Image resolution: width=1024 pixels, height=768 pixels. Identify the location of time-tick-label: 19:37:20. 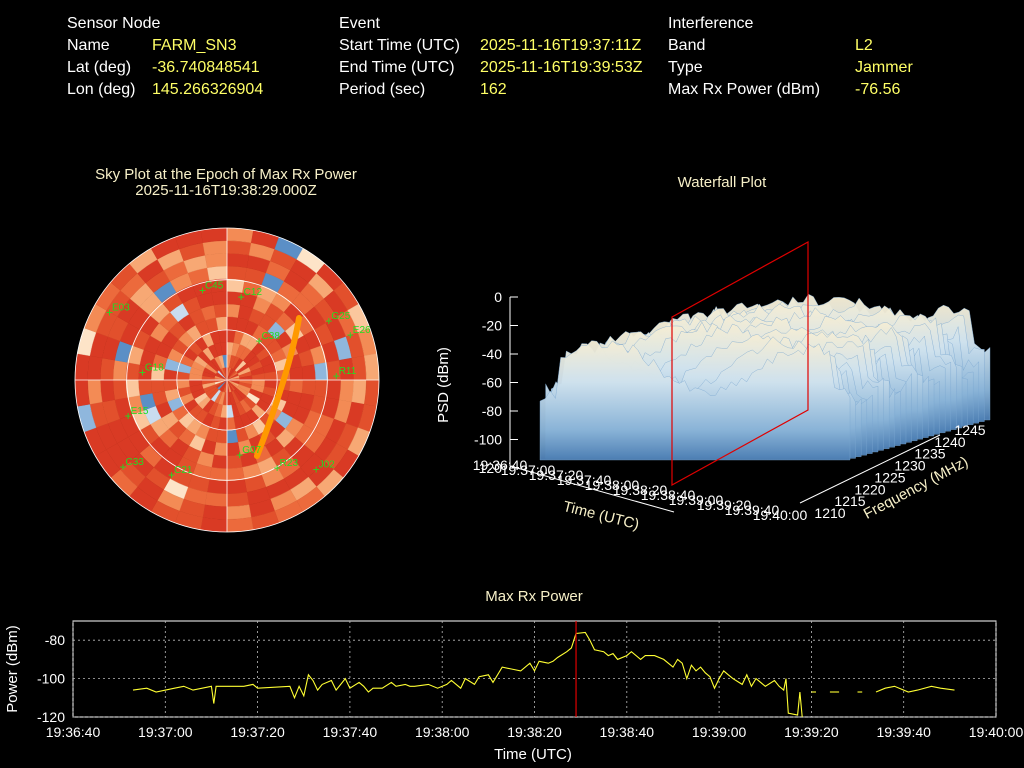
(556, 475).